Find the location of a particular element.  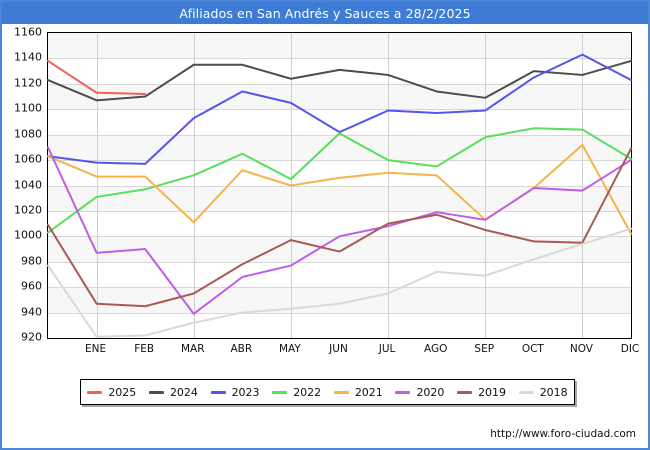

chart-legend: 2025 2024 2023 2022 2021 2020 2019 2018 is located at coordinates (327, 392).